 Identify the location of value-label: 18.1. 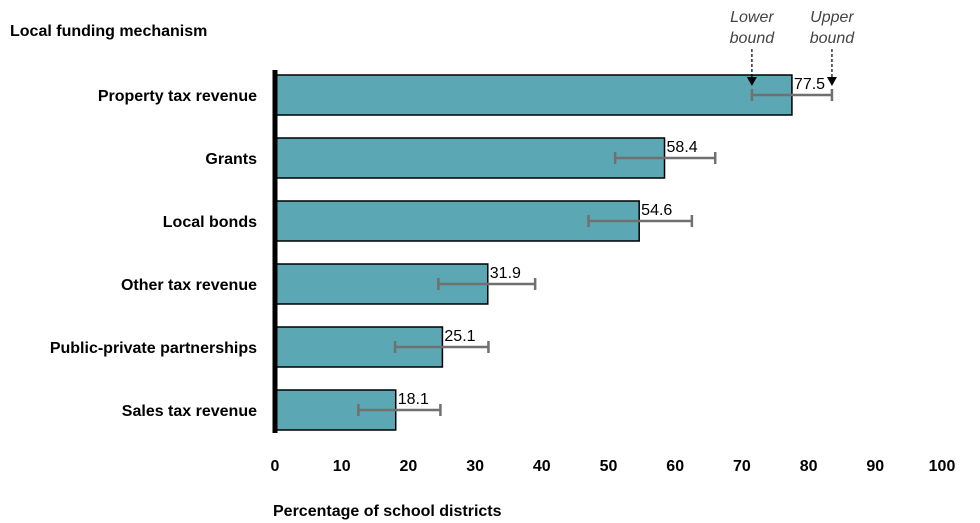
(413, 399).